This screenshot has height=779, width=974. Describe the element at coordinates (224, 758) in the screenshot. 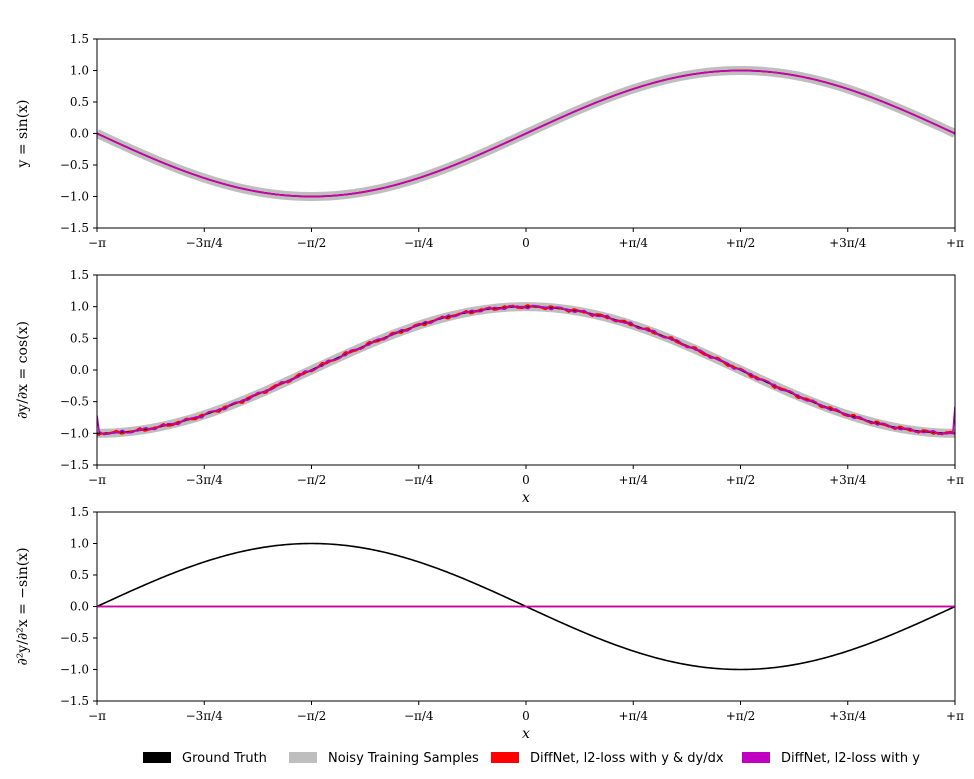

I see `legend-label: Ground Truth` at that location.